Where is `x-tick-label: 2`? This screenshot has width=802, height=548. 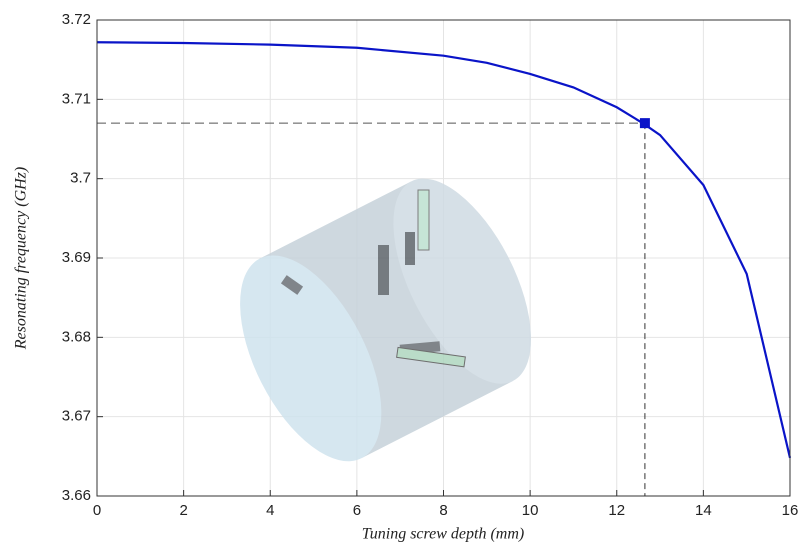
x-tick-label: 2 is located at coordinates (183, 510).